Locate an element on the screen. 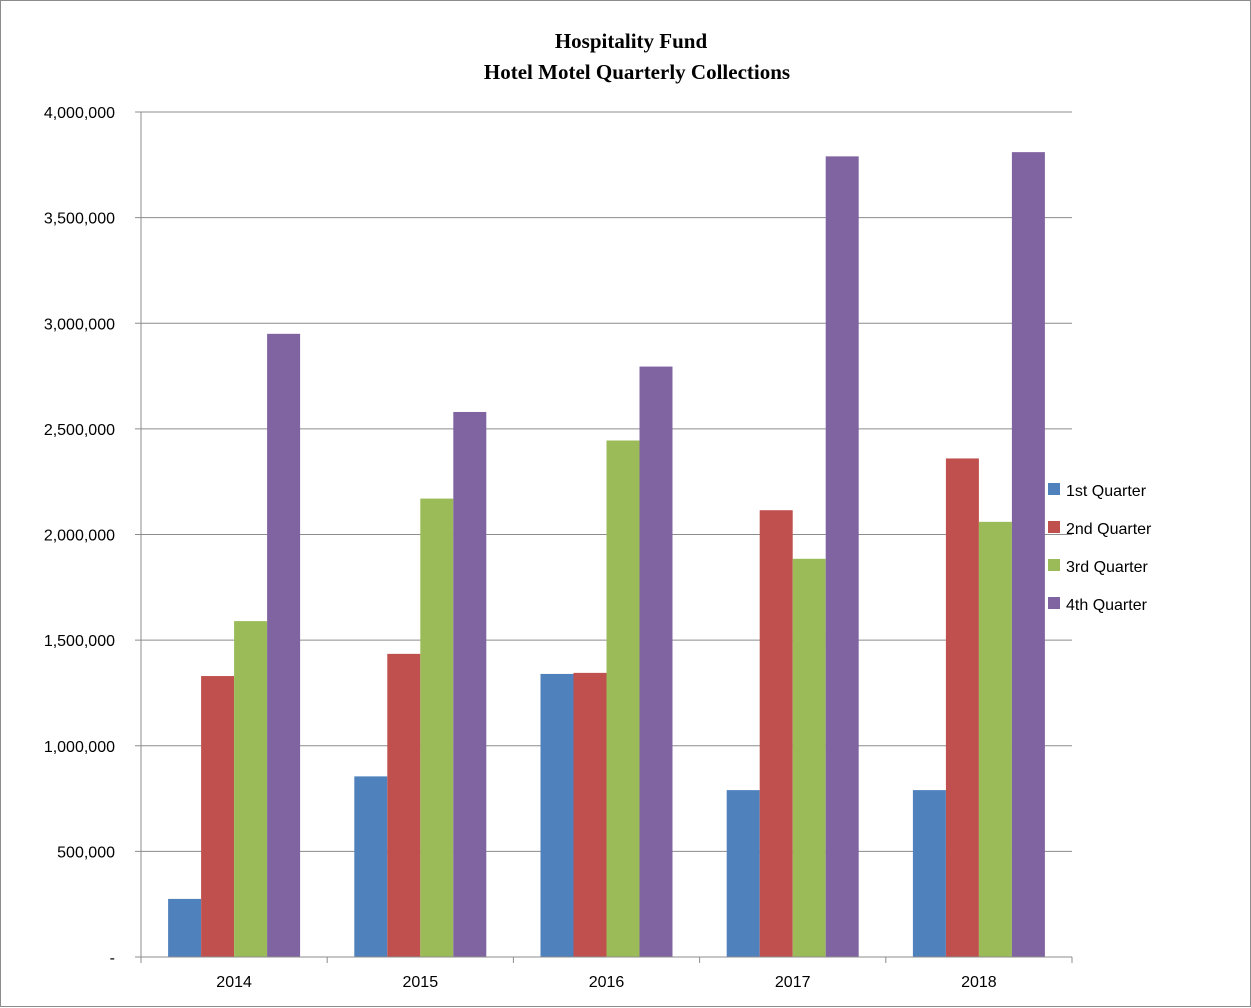 The height and width of the screenshot is (1008, 1251). legend-swatch-1st-quarter is located at coordinates (1054, 489).